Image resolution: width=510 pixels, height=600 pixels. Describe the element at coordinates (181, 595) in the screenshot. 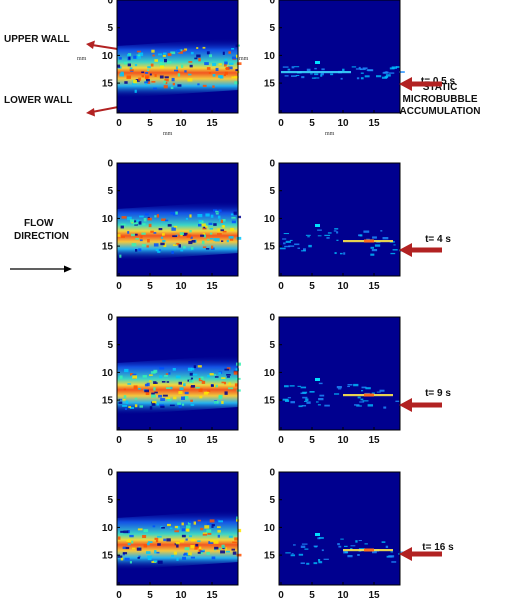

I see `x-tick-label: 10` at that location.